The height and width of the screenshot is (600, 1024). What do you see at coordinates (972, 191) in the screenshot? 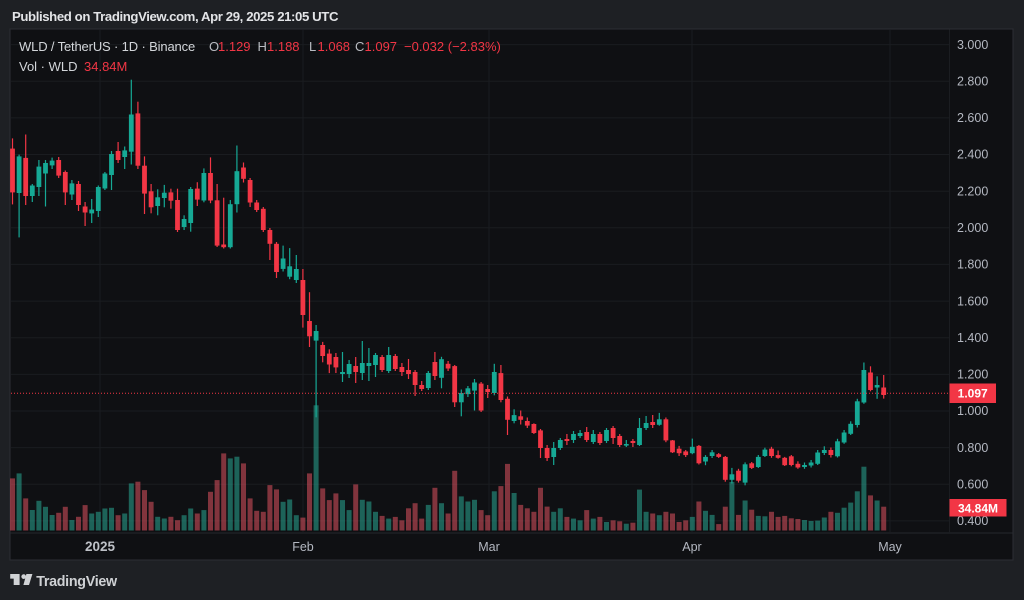
I see `svg-text: 2.200` at bounding box center [972, 191].